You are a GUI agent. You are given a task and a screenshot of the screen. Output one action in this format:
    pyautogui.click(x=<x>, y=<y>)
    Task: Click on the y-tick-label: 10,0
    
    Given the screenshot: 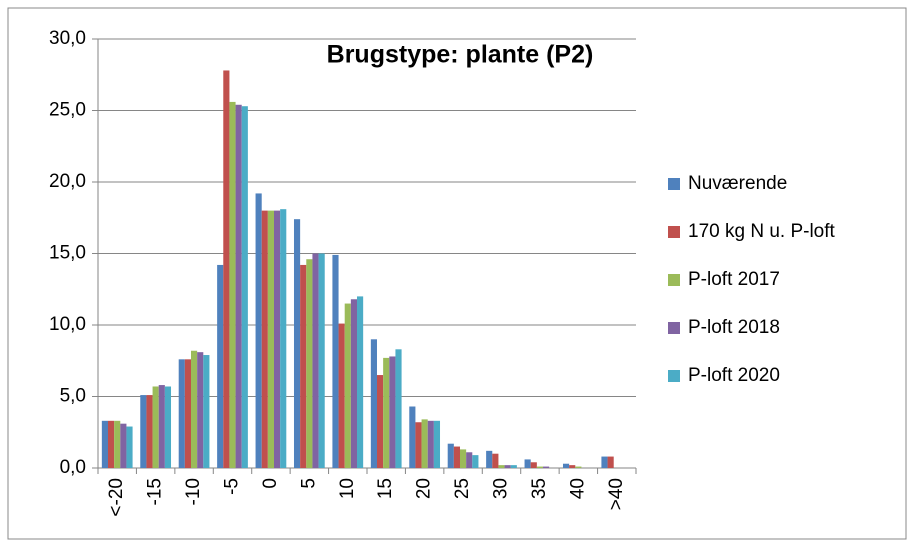 What is the action you would take?
    pyautogui.click(x=67, y=324)
    